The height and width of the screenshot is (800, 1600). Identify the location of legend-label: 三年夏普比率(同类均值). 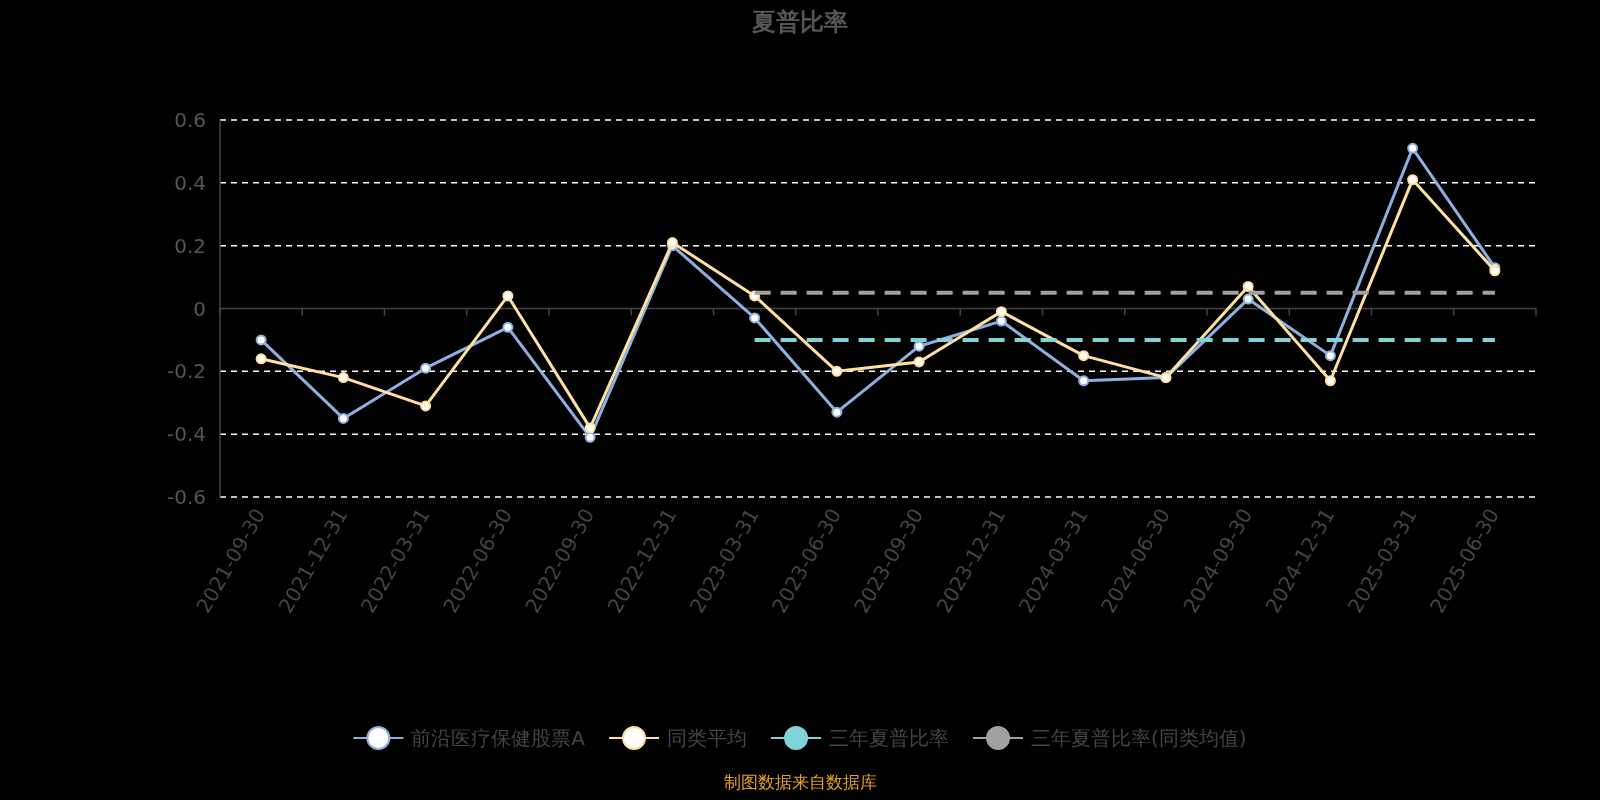
(1139, 738).